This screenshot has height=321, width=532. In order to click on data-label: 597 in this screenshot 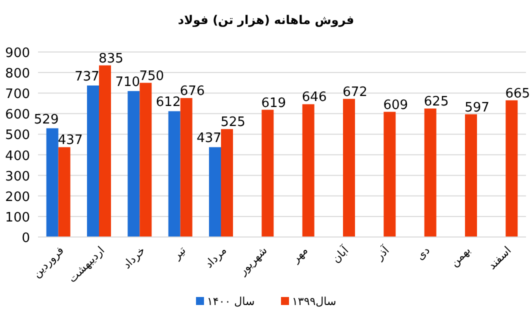, I will do `click(477, 108)`.